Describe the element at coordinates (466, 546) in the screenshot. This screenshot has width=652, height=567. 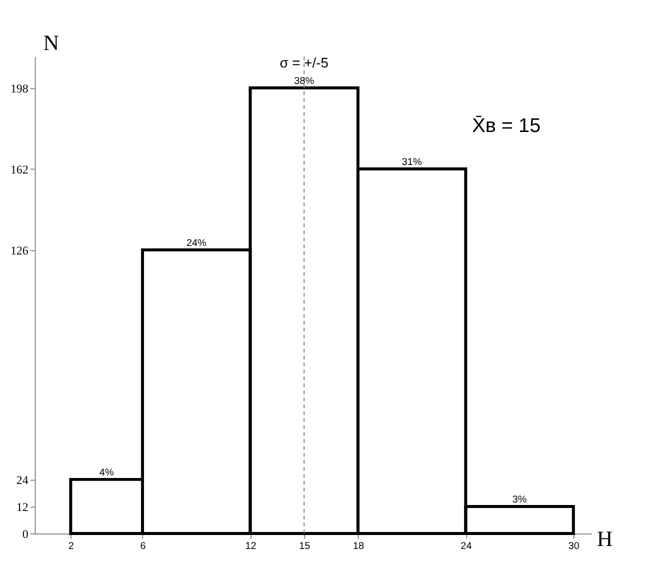
I see `x-tick-label: 24` at that location.